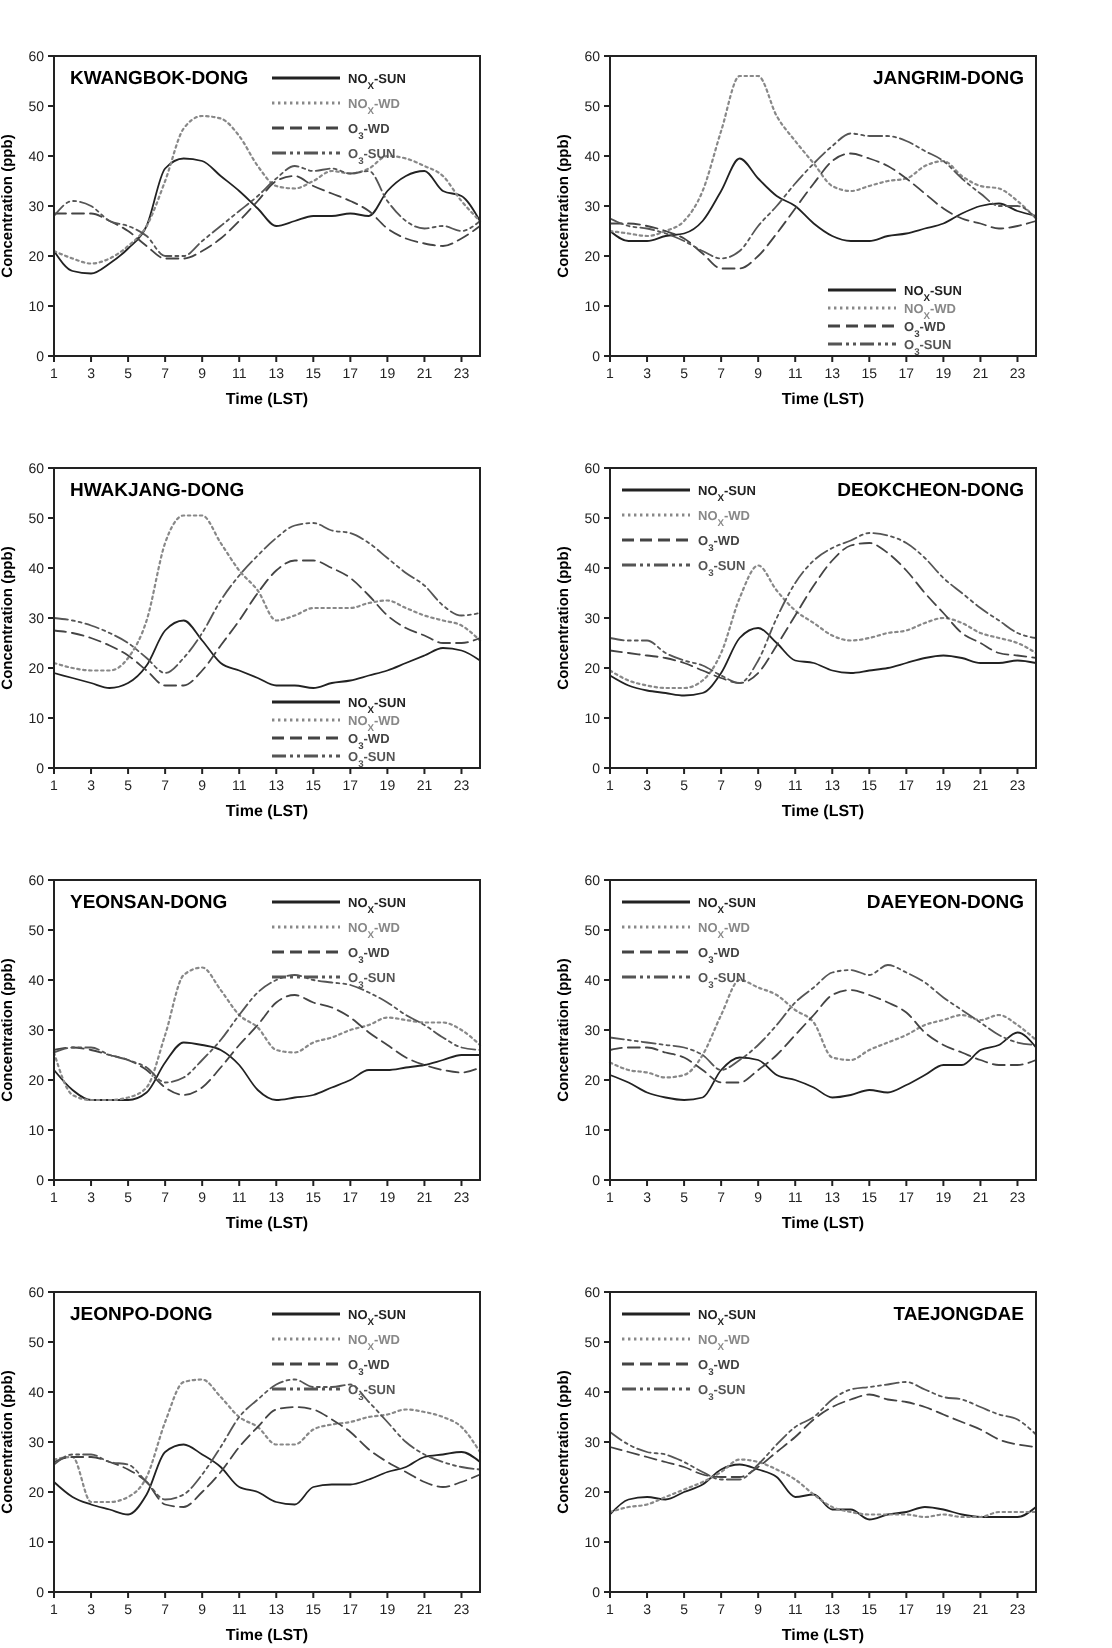 Image resolution: width=1112 pixels, height=1648 pixels. Describe the element at coordinates (948, 79) in the screenshot. I see `text: JANGRIM-DONG` at that location.